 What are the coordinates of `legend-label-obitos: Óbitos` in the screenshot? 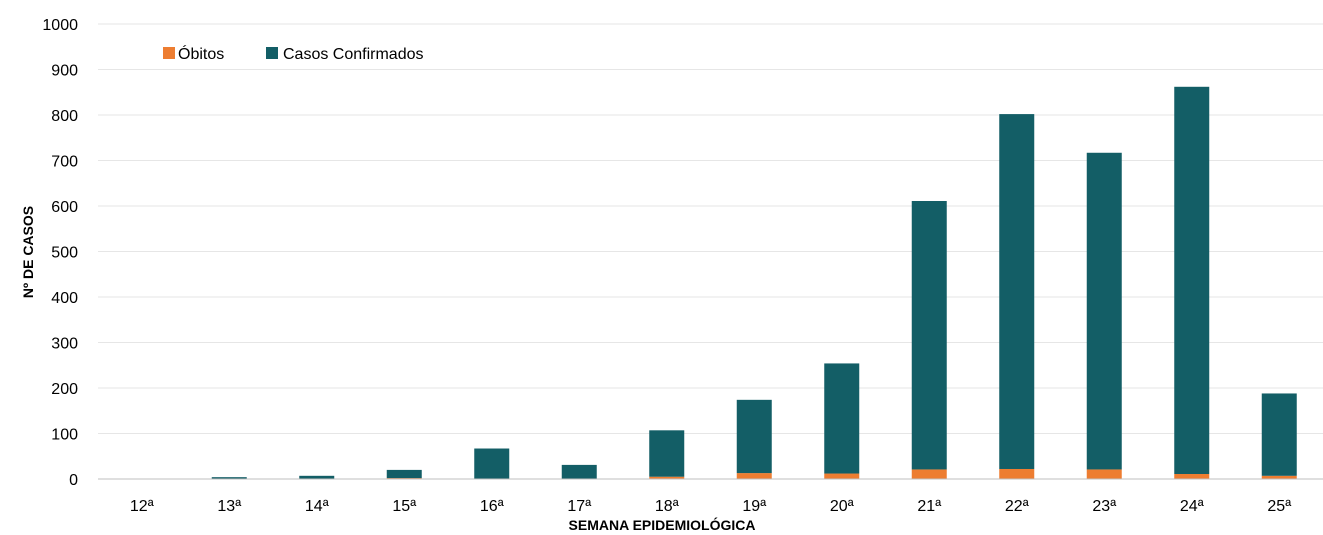 It's located at (201, 53).